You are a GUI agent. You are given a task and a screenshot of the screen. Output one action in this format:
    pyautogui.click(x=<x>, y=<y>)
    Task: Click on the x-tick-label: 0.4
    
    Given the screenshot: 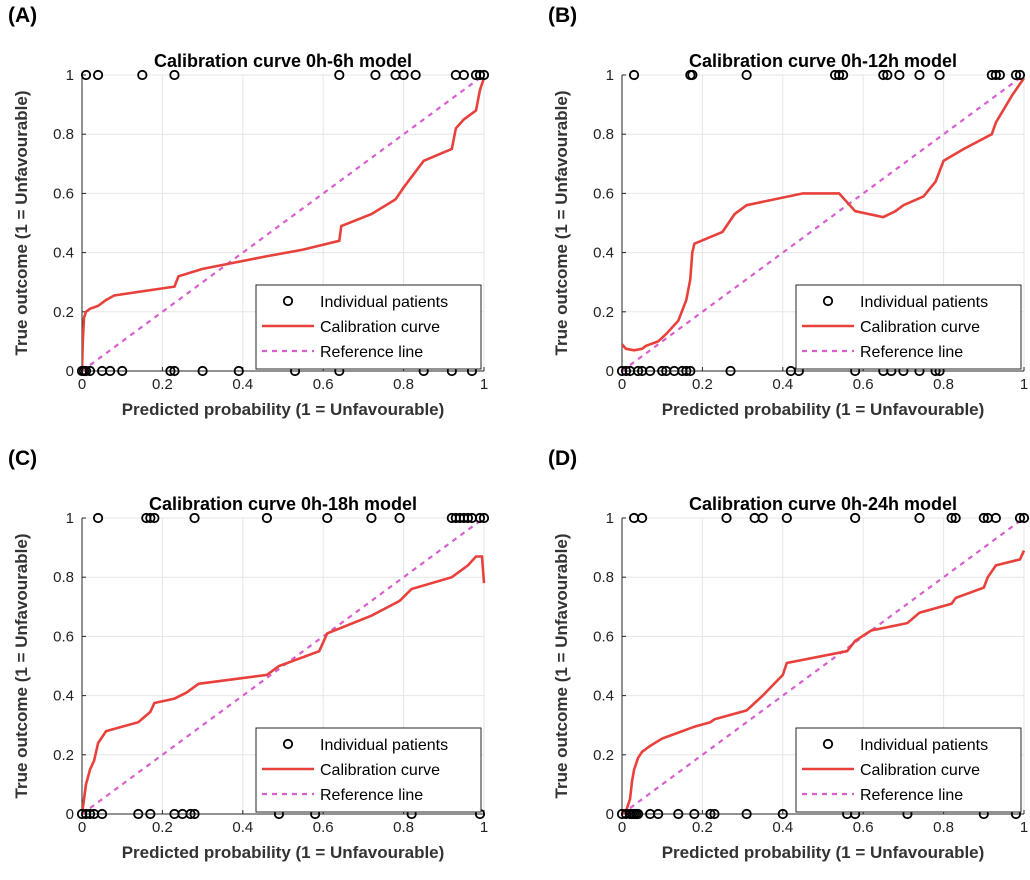 What is the action you would take?
    pyautogui.click(x=782, y=384)
    